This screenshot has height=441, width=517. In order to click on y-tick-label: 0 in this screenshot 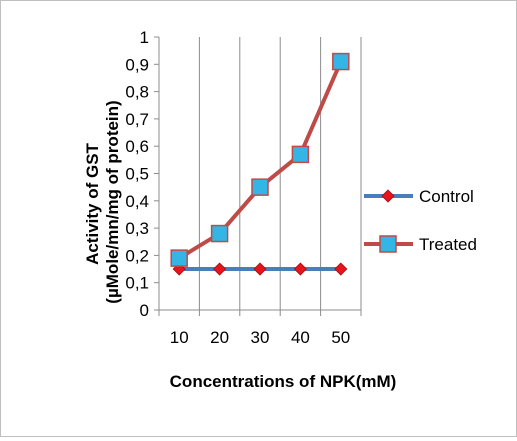, I will do `click(144, 310)`.